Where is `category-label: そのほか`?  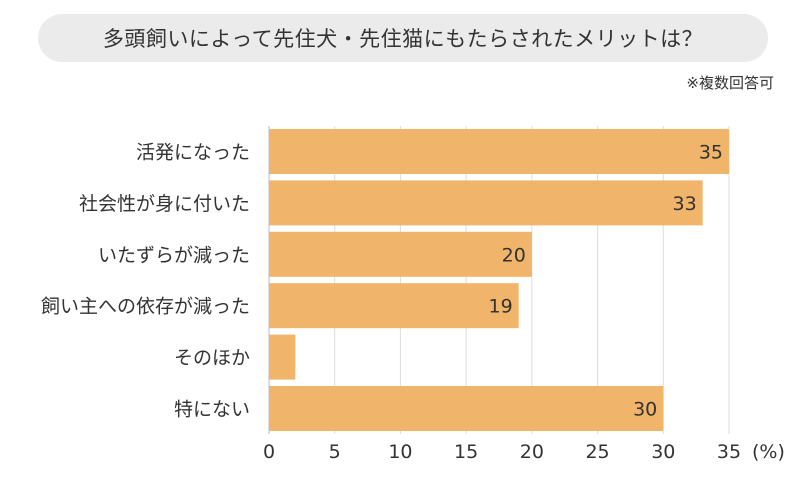
category-label: そのほか is located at coordinates (212, 358).